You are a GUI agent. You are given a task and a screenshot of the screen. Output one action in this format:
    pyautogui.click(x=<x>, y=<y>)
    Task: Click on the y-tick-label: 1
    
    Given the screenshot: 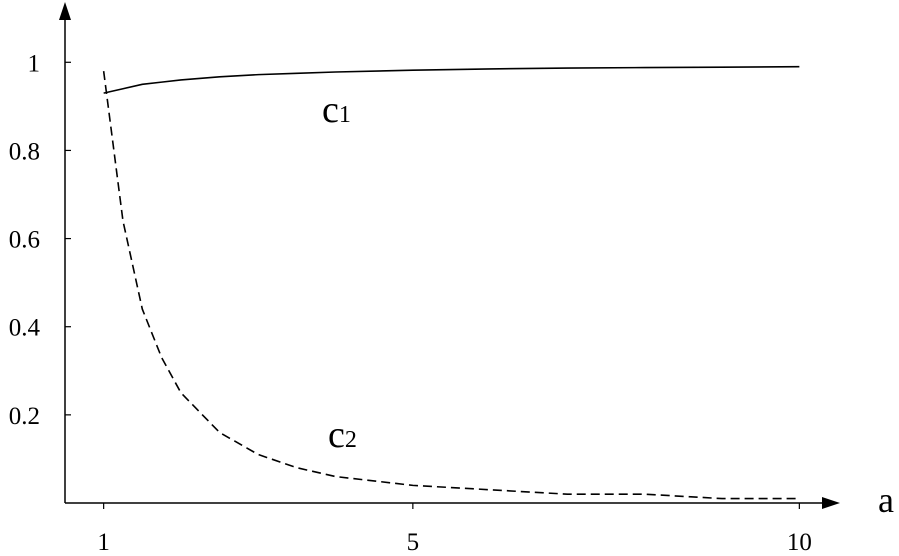 What is the action you would take?
    pyautogui.click(x=34, y=63)
    